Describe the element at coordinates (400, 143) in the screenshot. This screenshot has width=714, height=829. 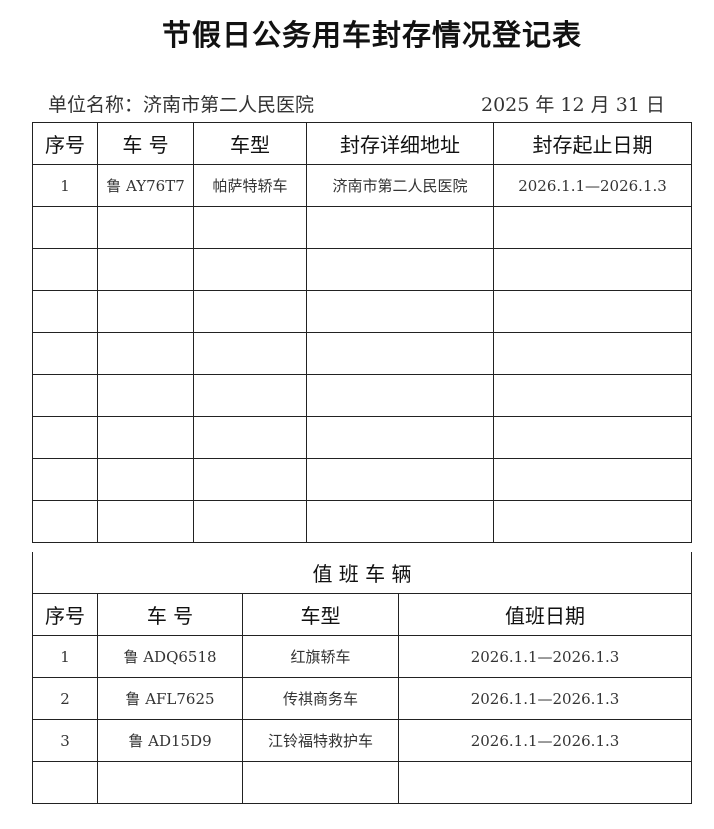
I see `table-cell: 封存详细地址` at that location.